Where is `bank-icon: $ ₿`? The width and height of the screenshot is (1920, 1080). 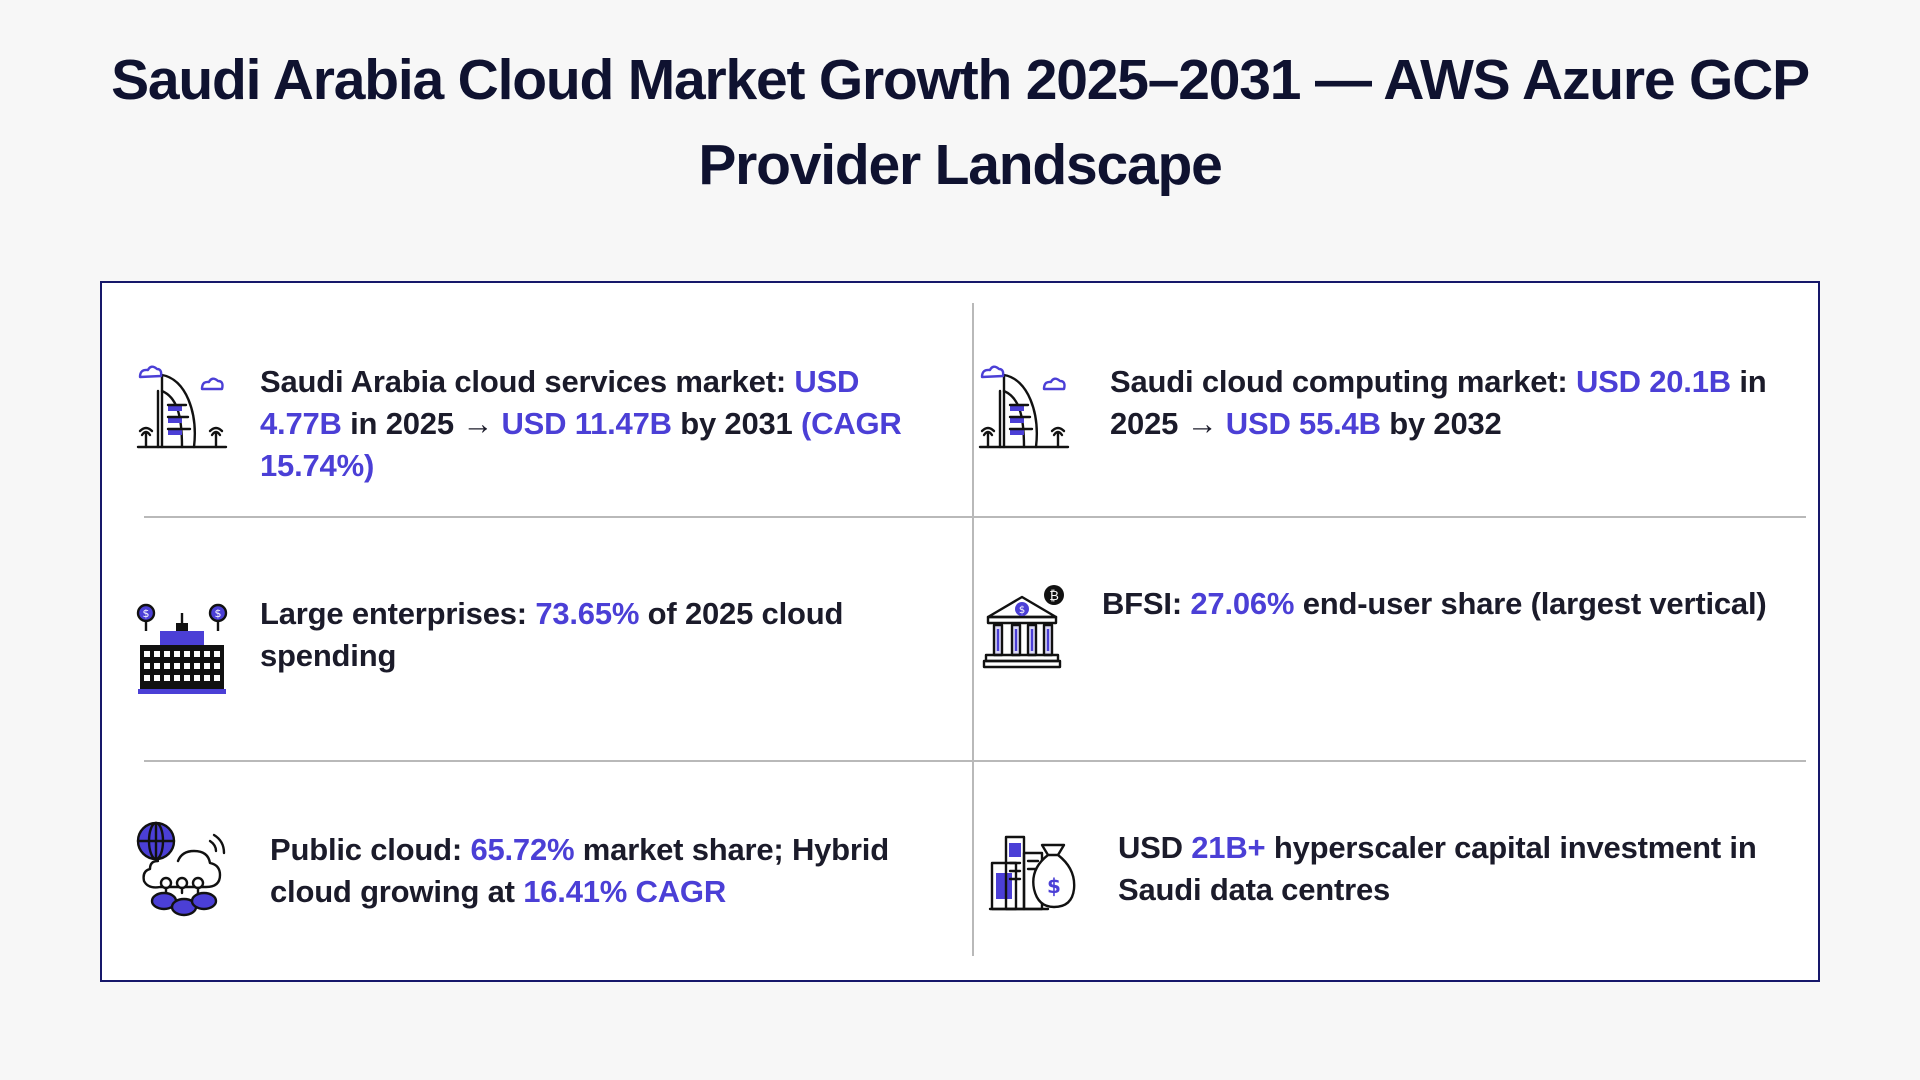 bank-icon: $ ₿ is located at coordinates (1028, 631).